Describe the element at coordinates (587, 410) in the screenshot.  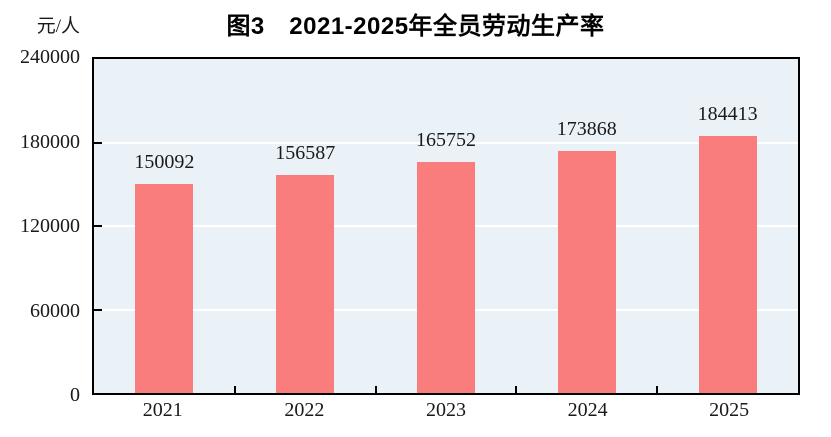
I see `x-tick-label-2024: 2024` at that location.